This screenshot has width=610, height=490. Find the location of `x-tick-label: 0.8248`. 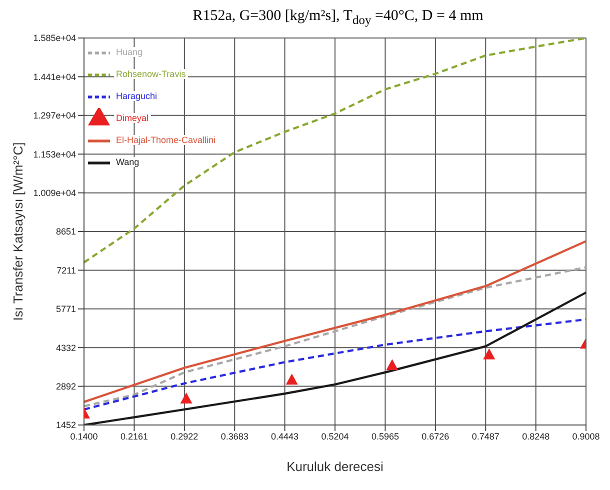

x-tick-label: 0.8248 is located at coordinates (536, 436).